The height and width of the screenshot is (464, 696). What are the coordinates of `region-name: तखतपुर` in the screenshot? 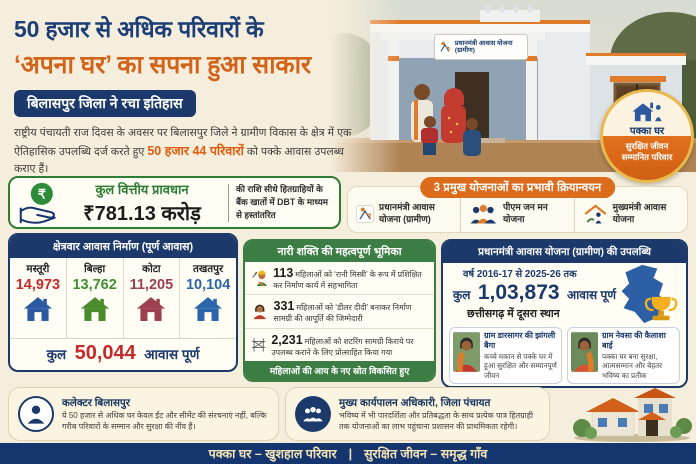 It's located at (208, 269).